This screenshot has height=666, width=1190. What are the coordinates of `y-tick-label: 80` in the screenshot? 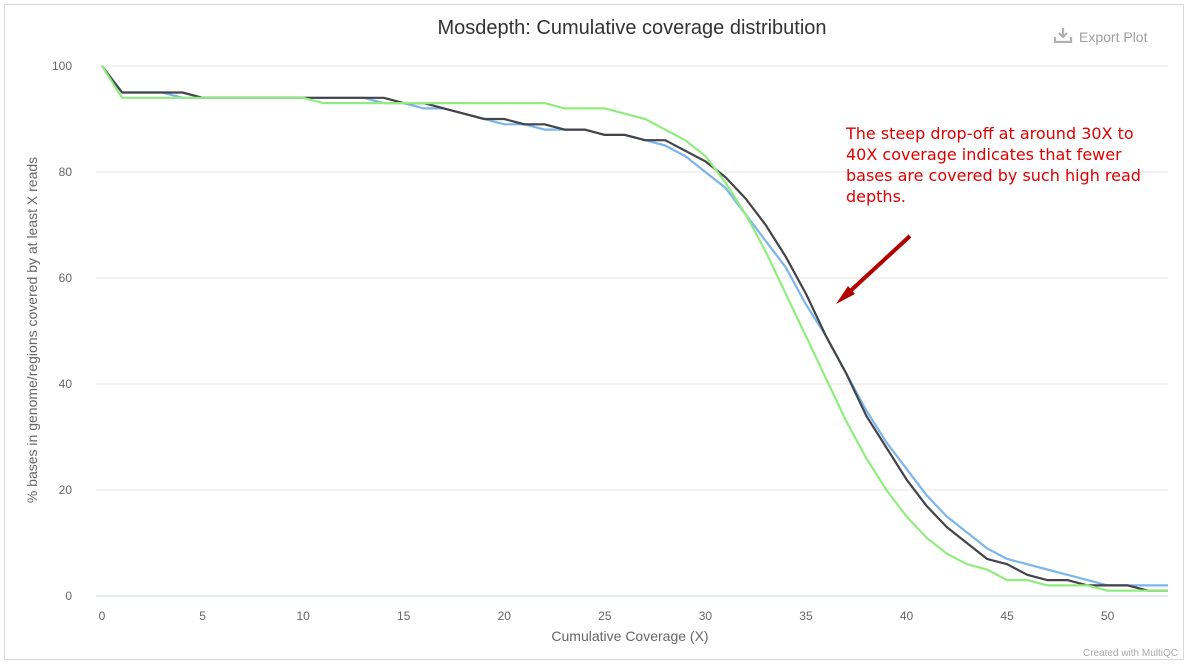 It's located at (66, 172).